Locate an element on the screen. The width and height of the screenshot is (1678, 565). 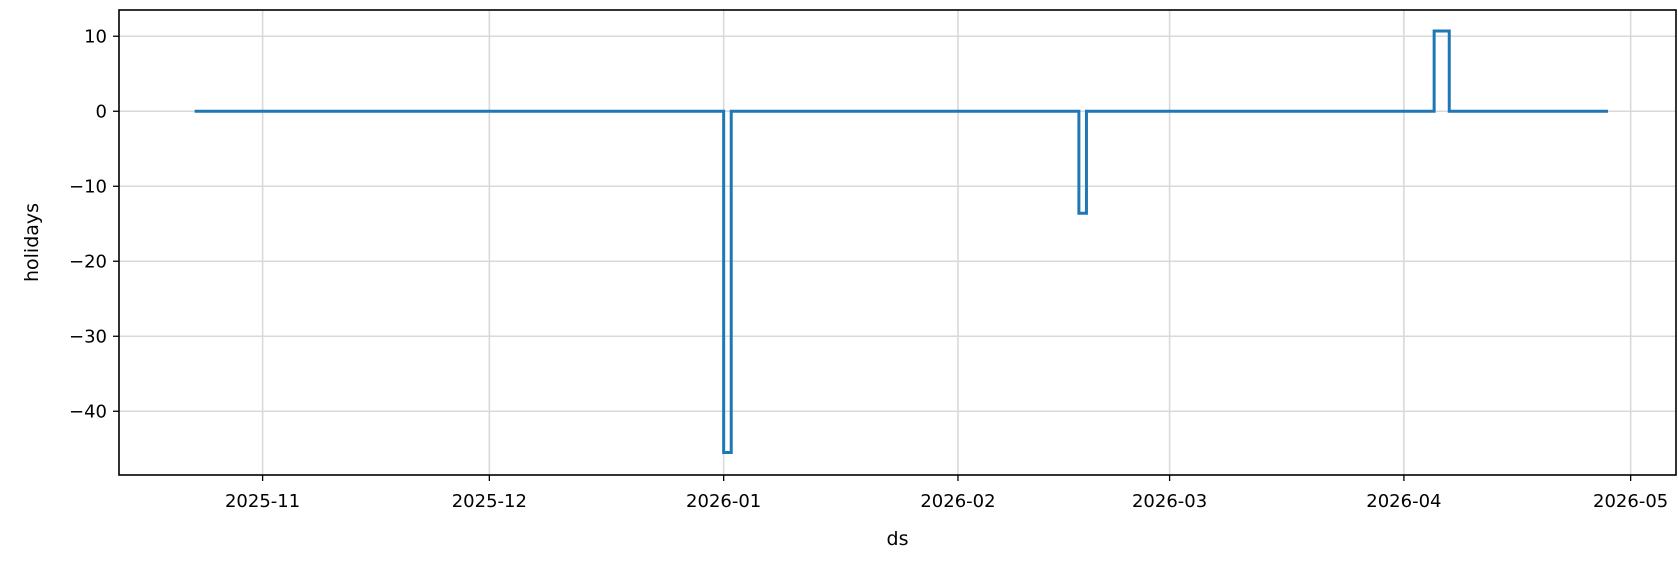
x-tick-label: 2026-04 is located at coordinates (1403, 501).